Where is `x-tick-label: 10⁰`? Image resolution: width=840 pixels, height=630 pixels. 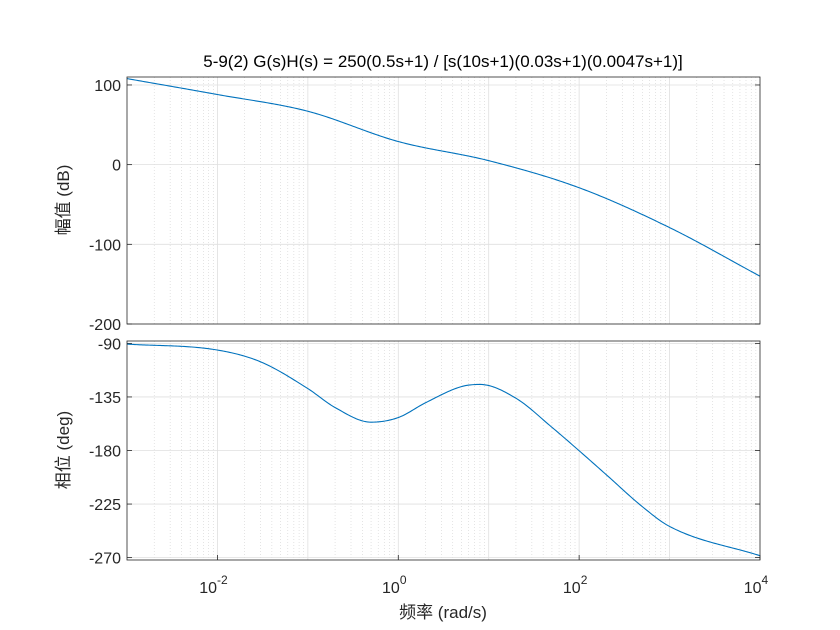 x-tick-label: 10⁰ is located at coordinates (394, 585).